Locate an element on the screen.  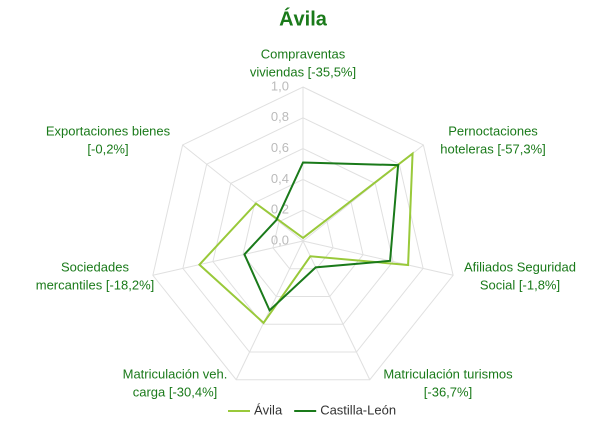
series-line is located at coordinates (321, 237).